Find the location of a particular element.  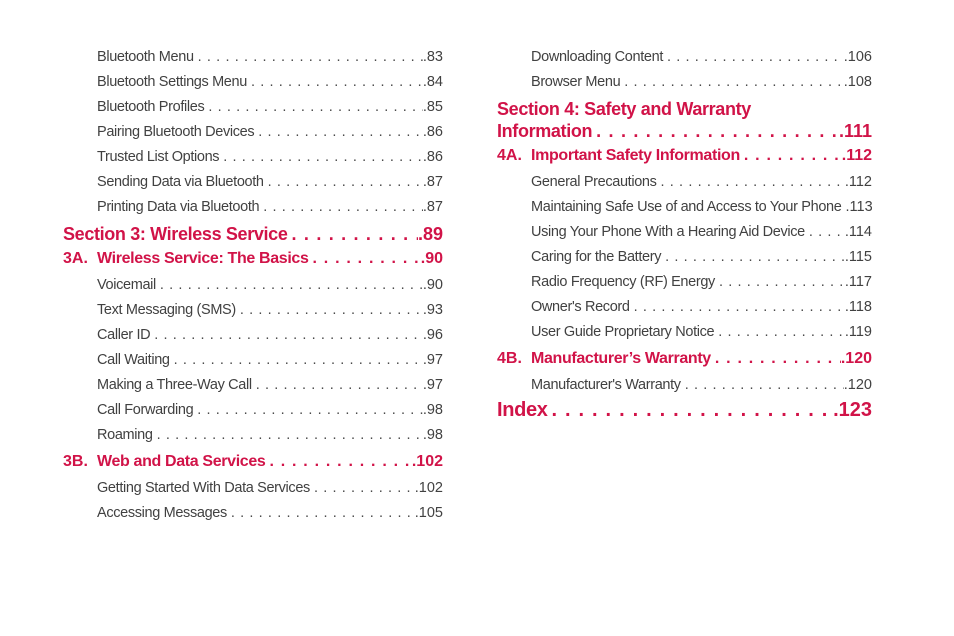

toc-entry: Call Forwarding 98 is located at coordinates (253, 410).